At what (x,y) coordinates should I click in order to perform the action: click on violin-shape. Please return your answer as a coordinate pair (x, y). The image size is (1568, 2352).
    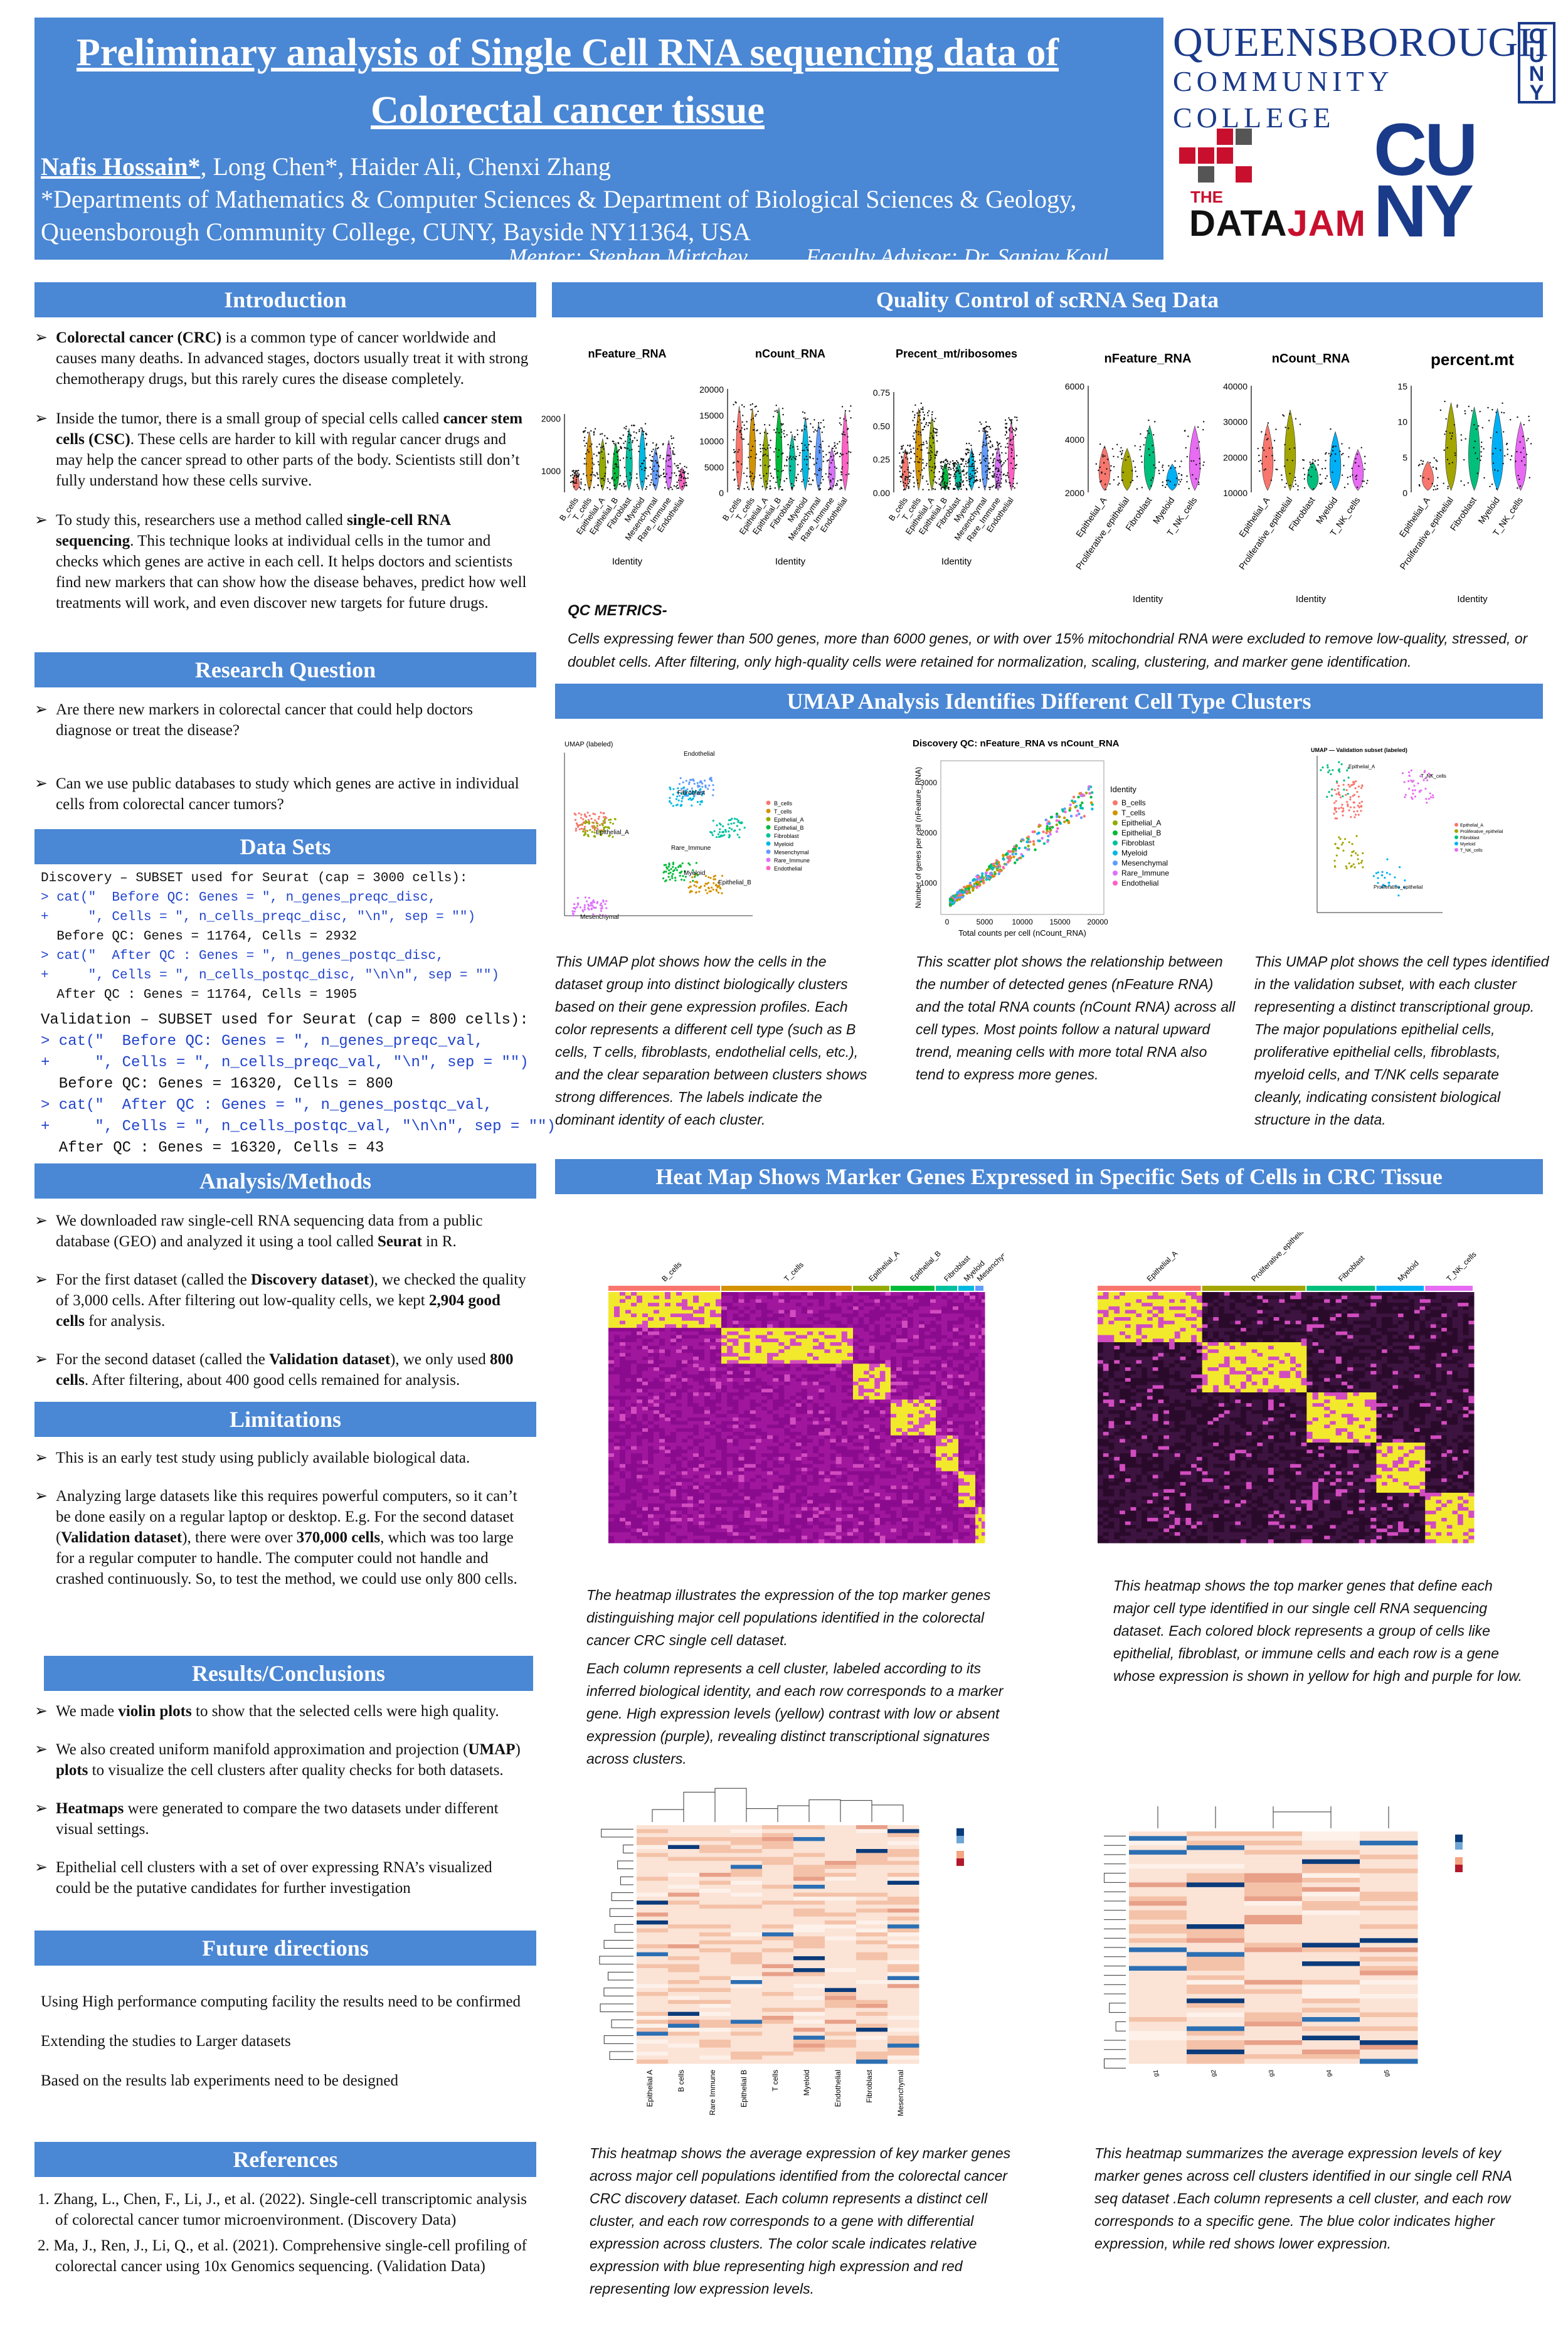
    Looking at the image, I should click on (1358, 469).